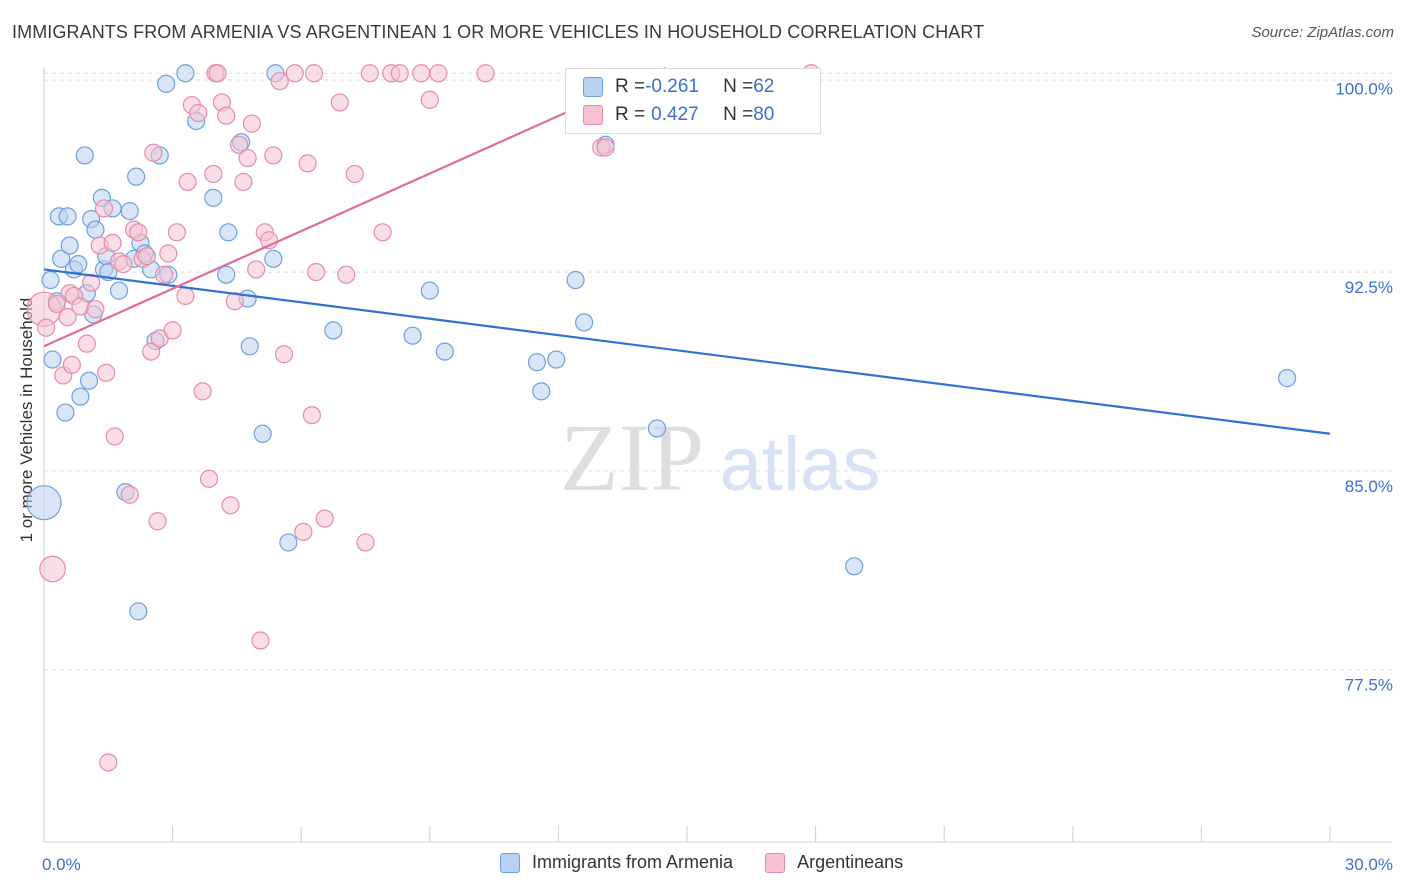 The width and height of the screenshot is (1406, 892). I want to click on y-tick-label: 92.5%, so click(1369, 287).